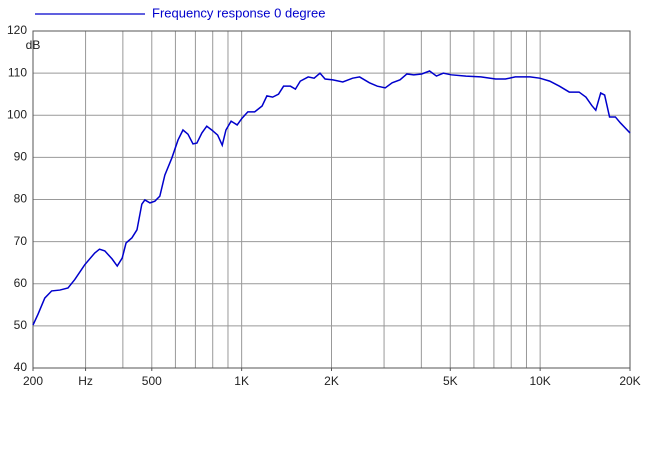  I want to click on y-tick-label: 70, so click(21, 241).